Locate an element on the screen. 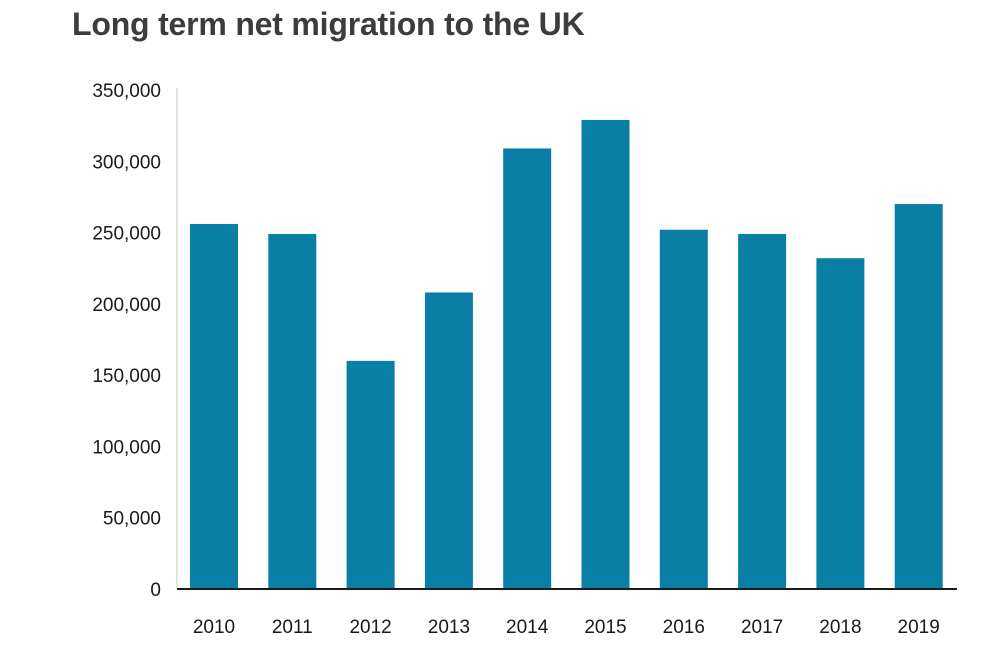  bar-2017 is located at coordinates (762, 411).